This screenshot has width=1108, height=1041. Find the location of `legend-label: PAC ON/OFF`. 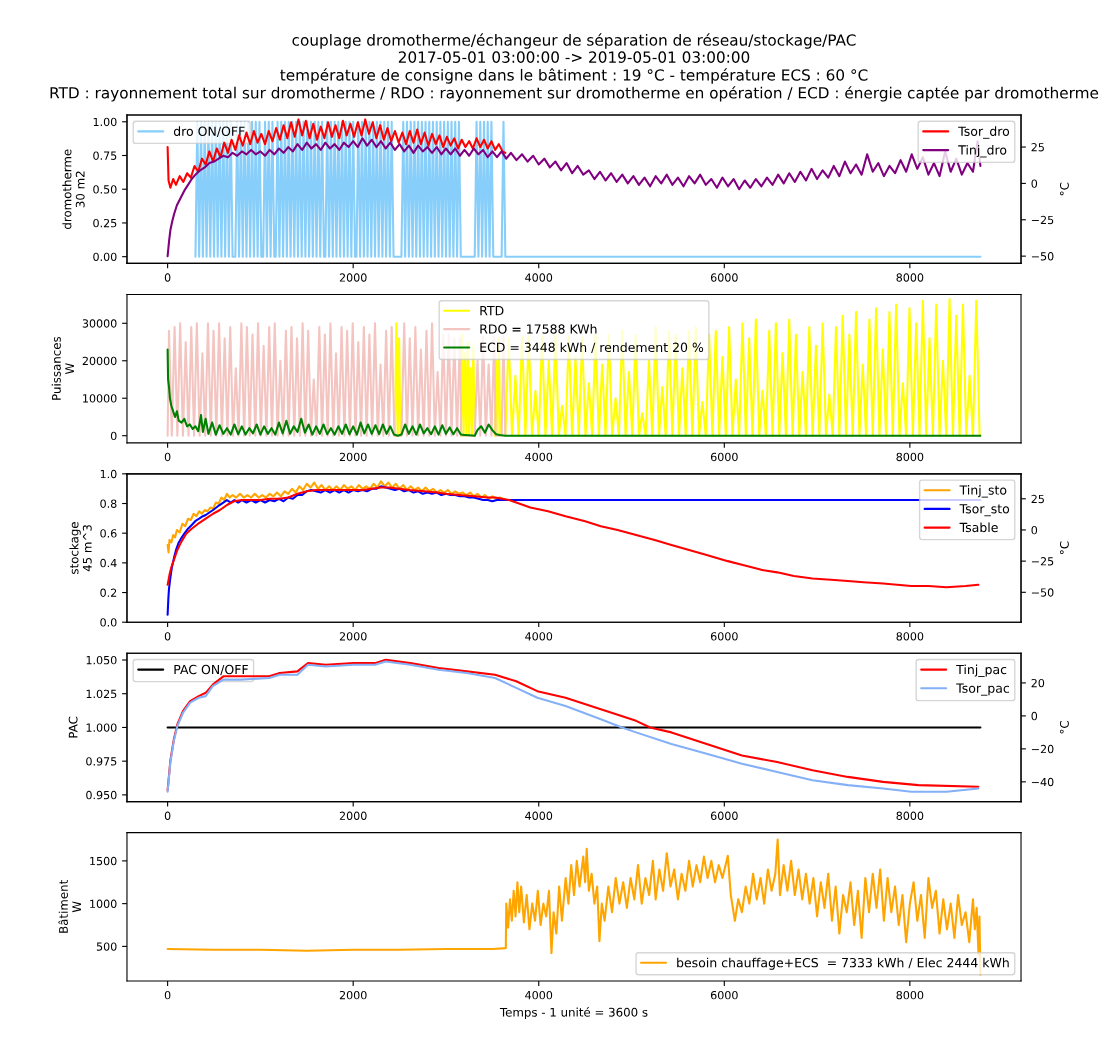

legend-label: PAC ON/OFF is located at coordinates (211, 670).